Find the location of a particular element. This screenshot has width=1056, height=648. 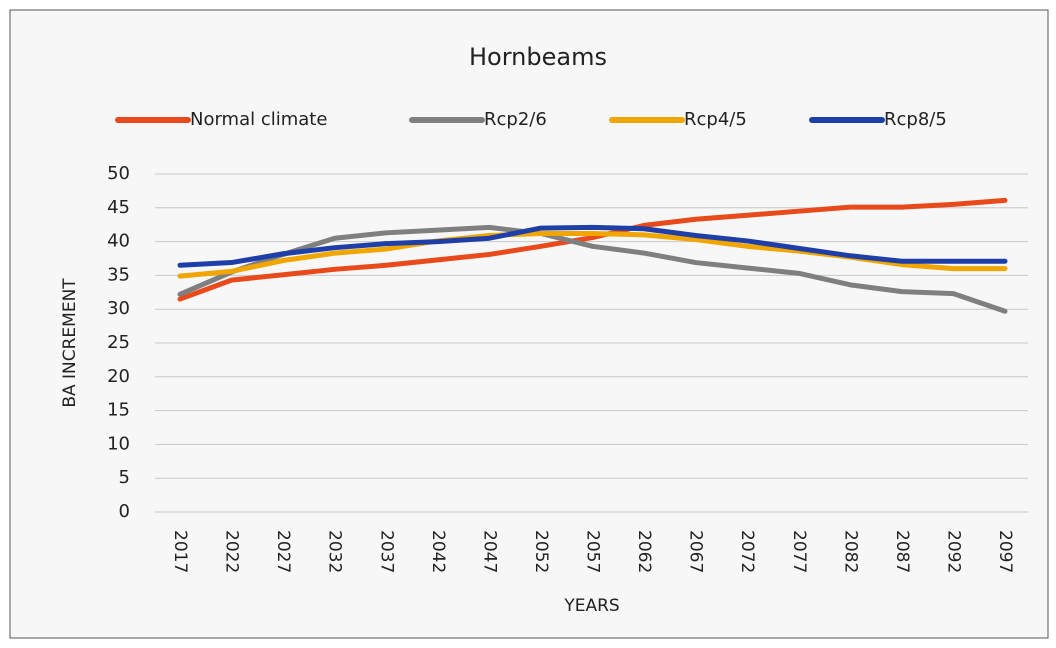

x-tick-label: 2042 is located at coordinates (438, 551).